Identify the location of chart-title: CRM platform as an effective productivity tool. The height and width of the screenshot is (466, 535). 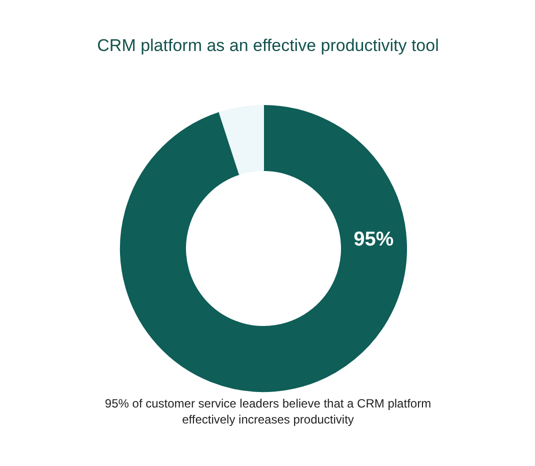
(268, 45).